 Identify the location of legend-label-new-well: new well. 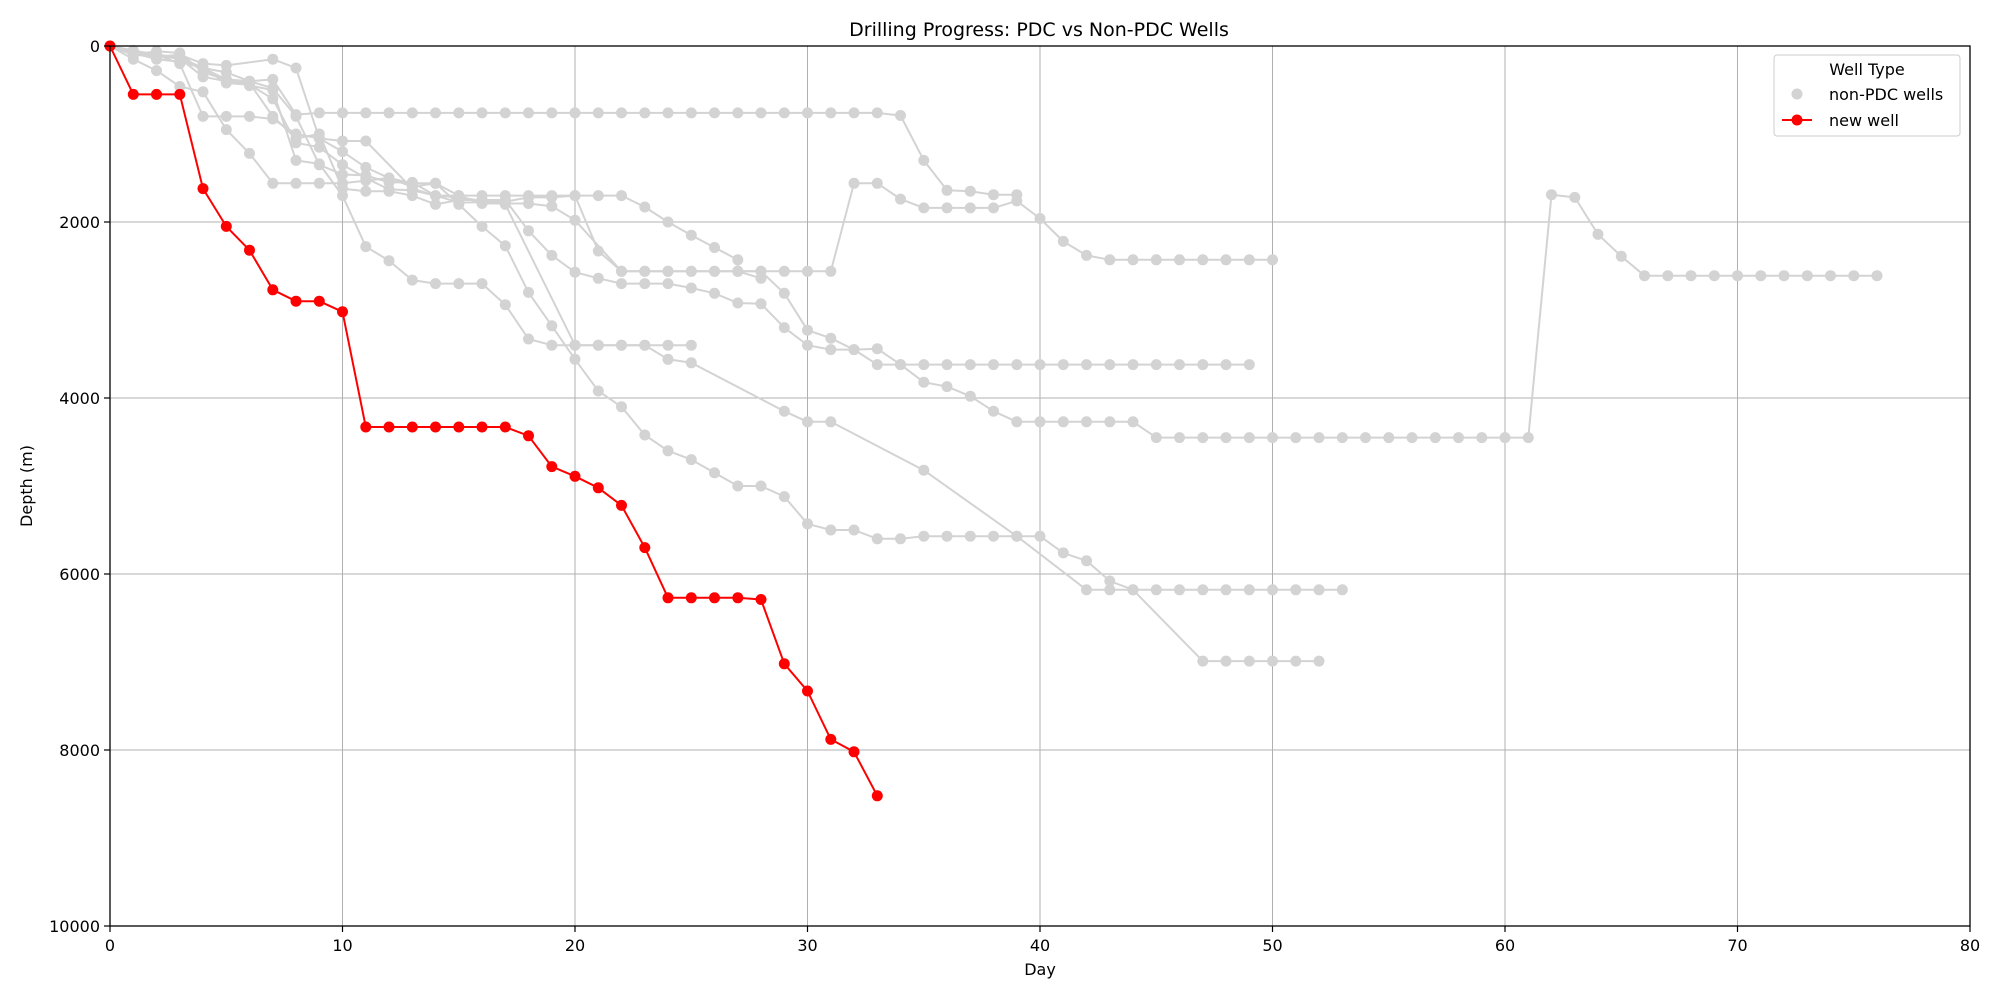
(1864, 120).